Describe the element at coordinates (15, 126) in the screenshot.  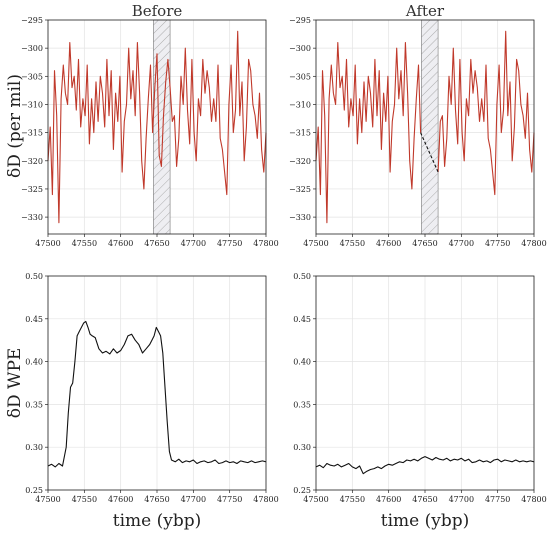
I see `ylabel-deltaD: δD (per mil)` at that location.